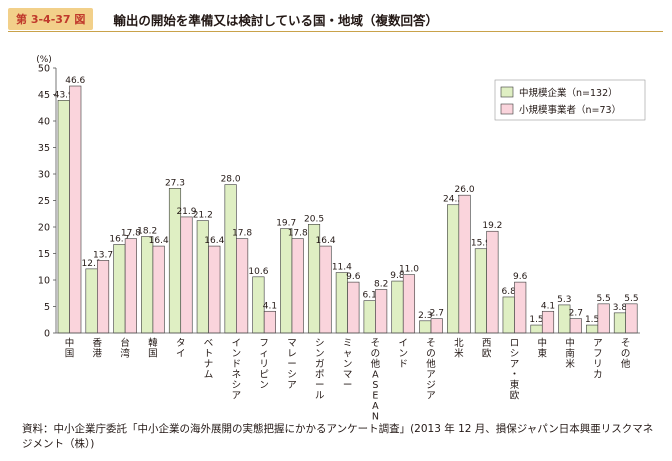 The width and height of the screenshot is (672, 461). Describe the element at coordinates (409, 270) in the screenshot. I see `bar-value-label: 11.0` at that location.